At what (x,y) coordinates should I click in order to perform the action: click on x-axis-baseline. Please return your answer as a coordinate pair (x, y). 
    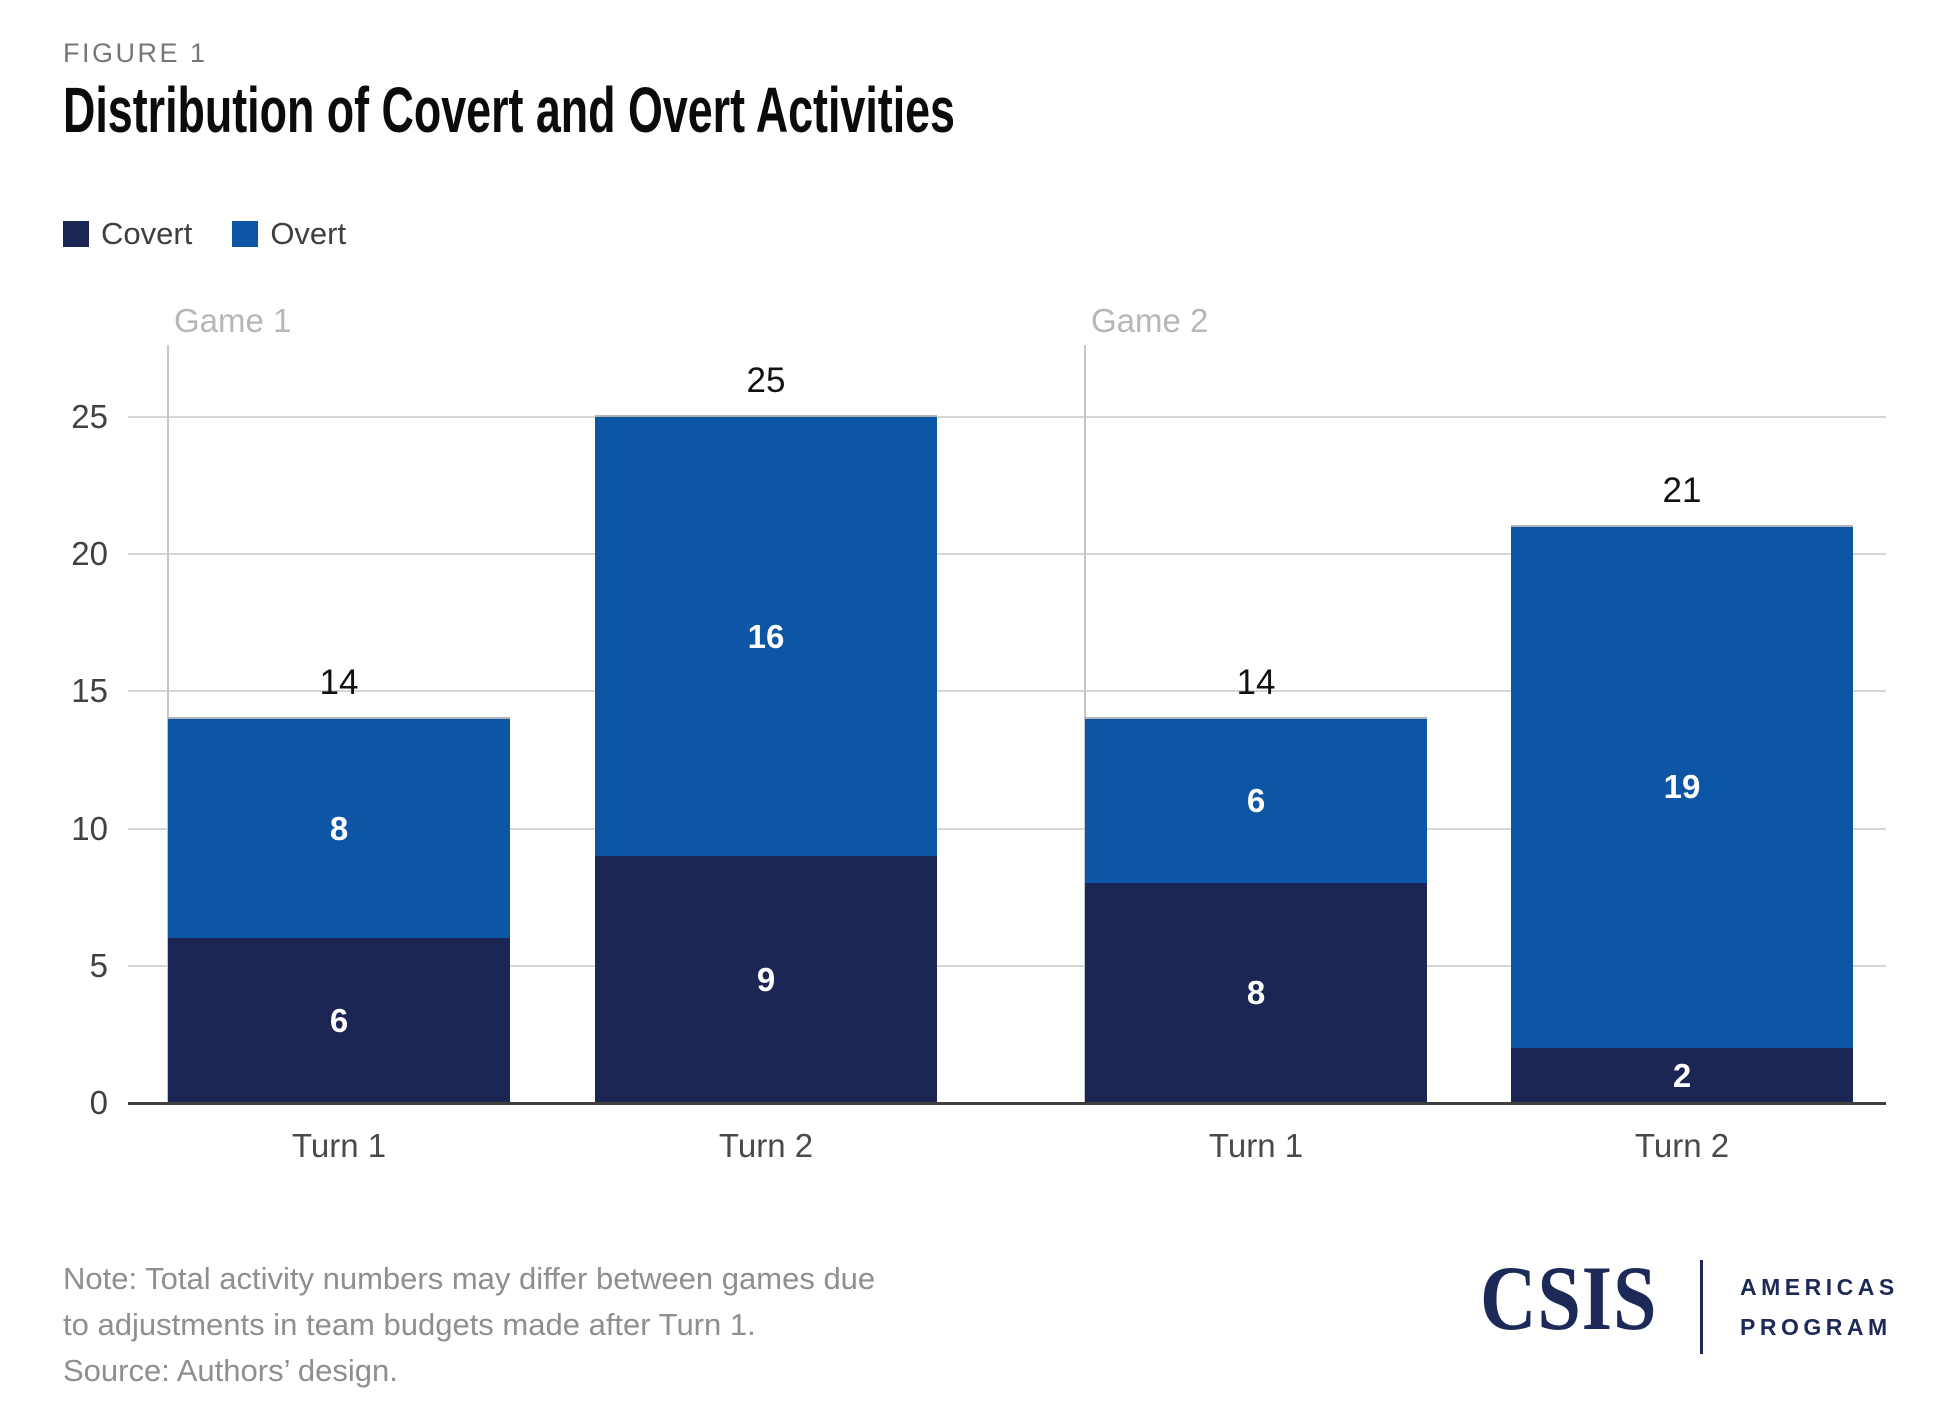
    Looking at the image, I should click on (1007, 1103).